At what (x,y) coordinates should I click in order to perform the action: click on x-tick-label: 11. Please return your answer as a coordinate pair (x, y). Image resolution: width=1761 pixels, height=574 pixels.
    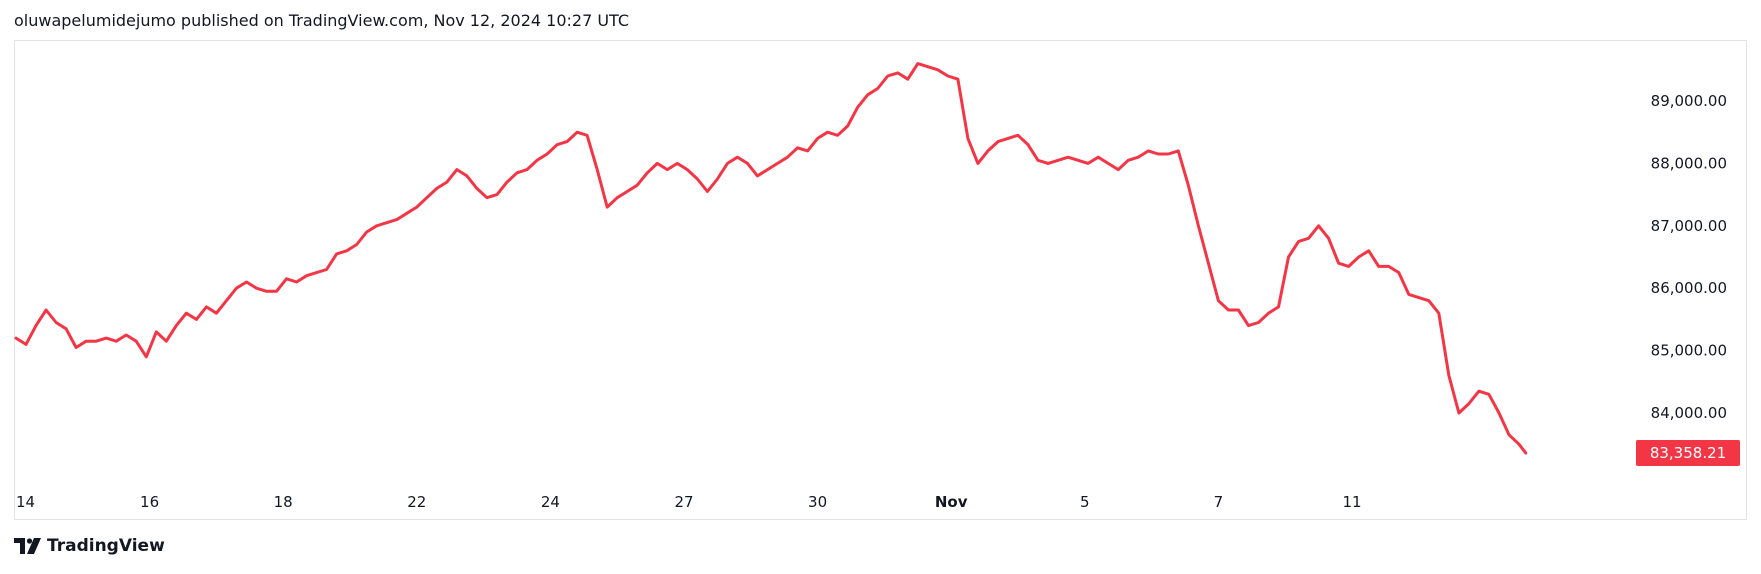
    Looking at the image, I should click on (1351, 502).